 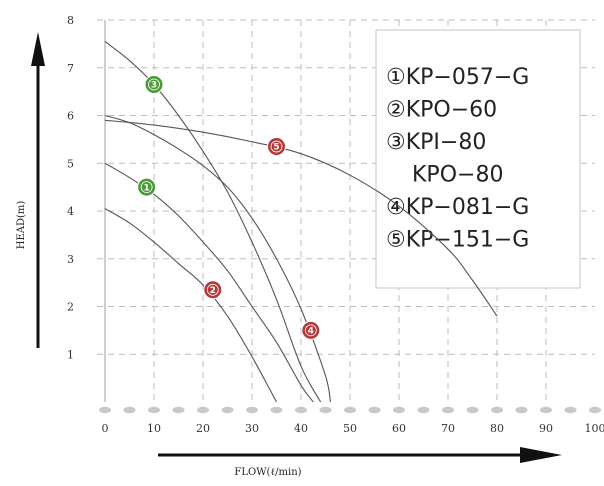 I want to click on y-tick-label: 4, so click(x=70, y=211).